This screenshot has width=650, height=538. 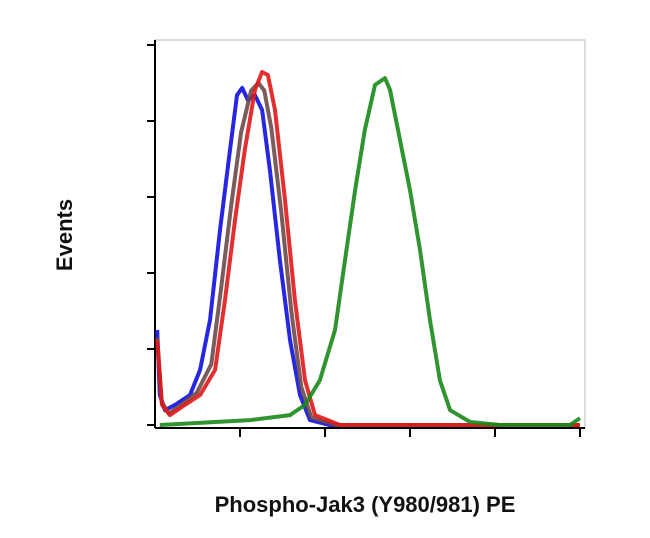 What do you see at coordinates (365, 504) in the screenshot?
I see `x-axis-label: Phospho-Jak3 (Y980/981) PE` at bounding box center [365, 504].